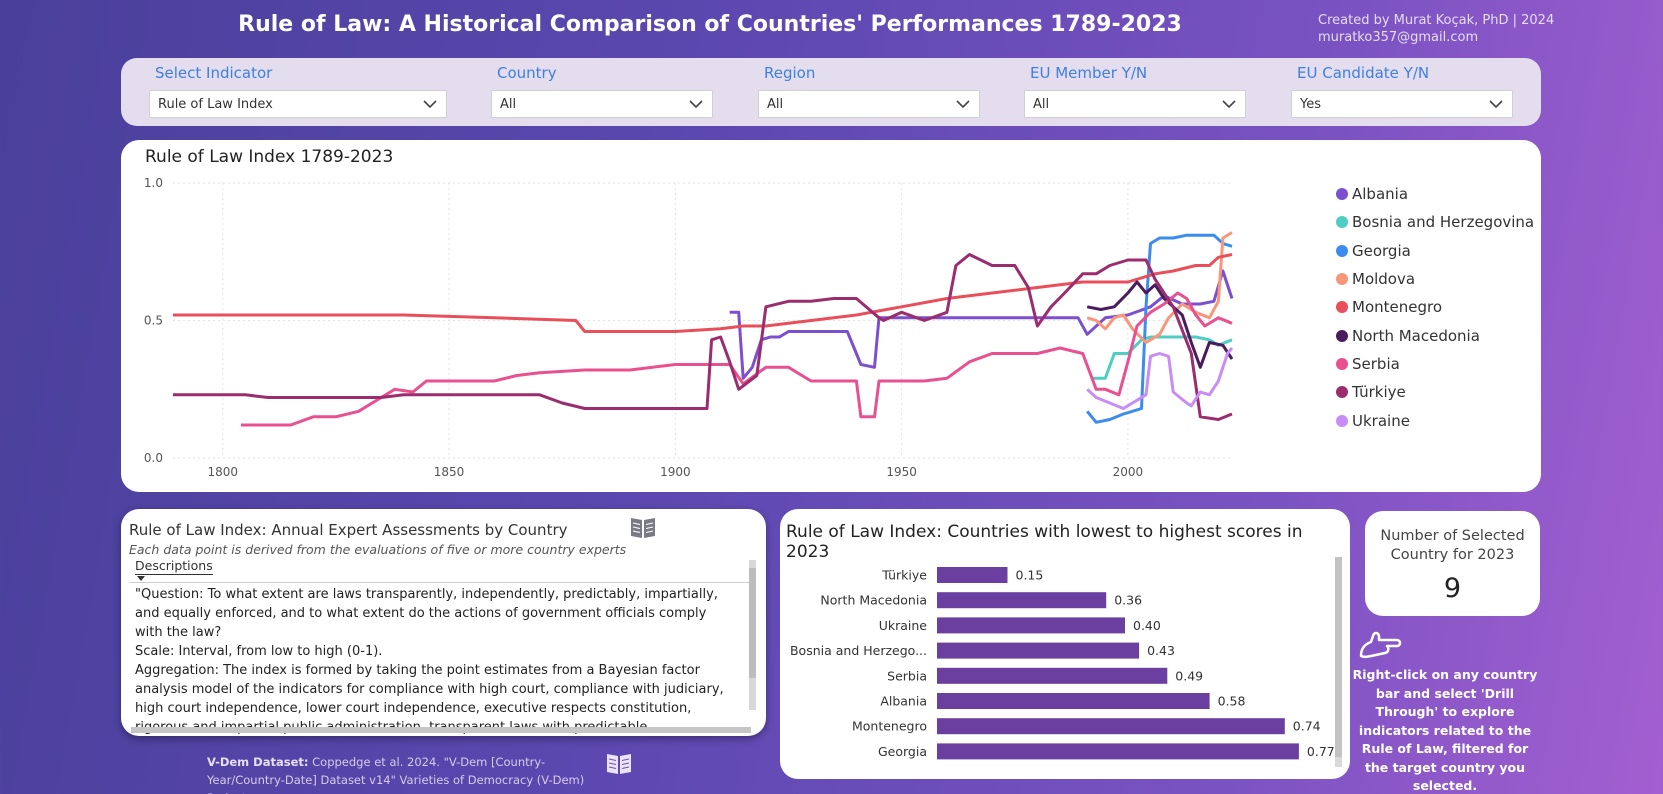 Image resolution: width=1663 pixels, height=794 pixels. Describe the element at coordinates (1452, 563) in the screenshot. I see `kpi-card: Number of Selected Country for 2023 9` at that location.